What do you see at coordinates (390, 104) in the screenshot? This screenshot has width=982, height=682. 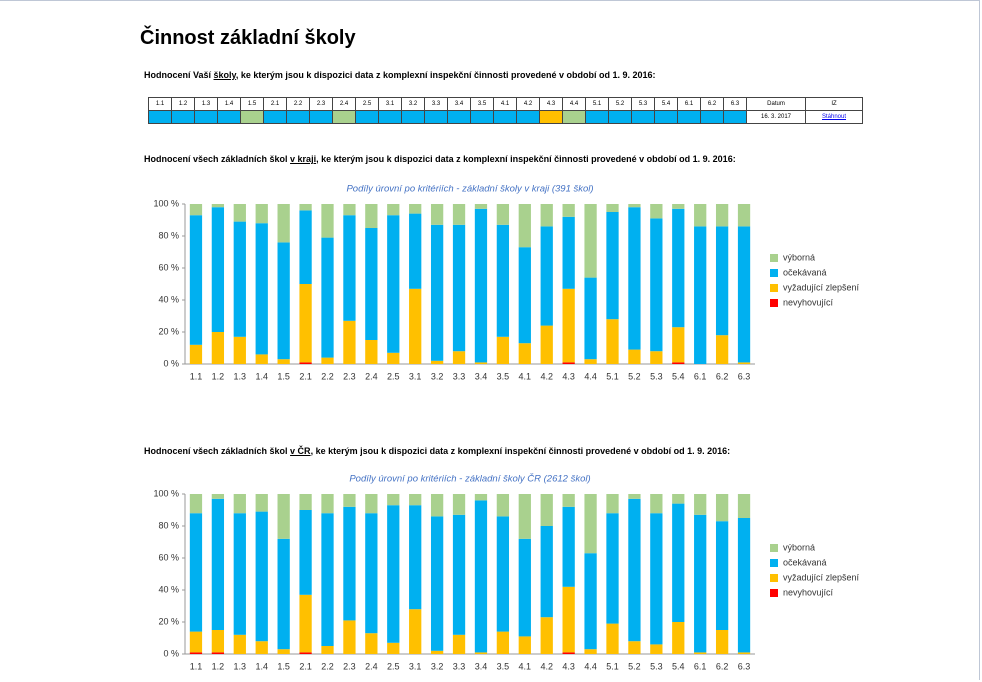 I see `header-cell: 3.1` at bounding box center [390, 104].